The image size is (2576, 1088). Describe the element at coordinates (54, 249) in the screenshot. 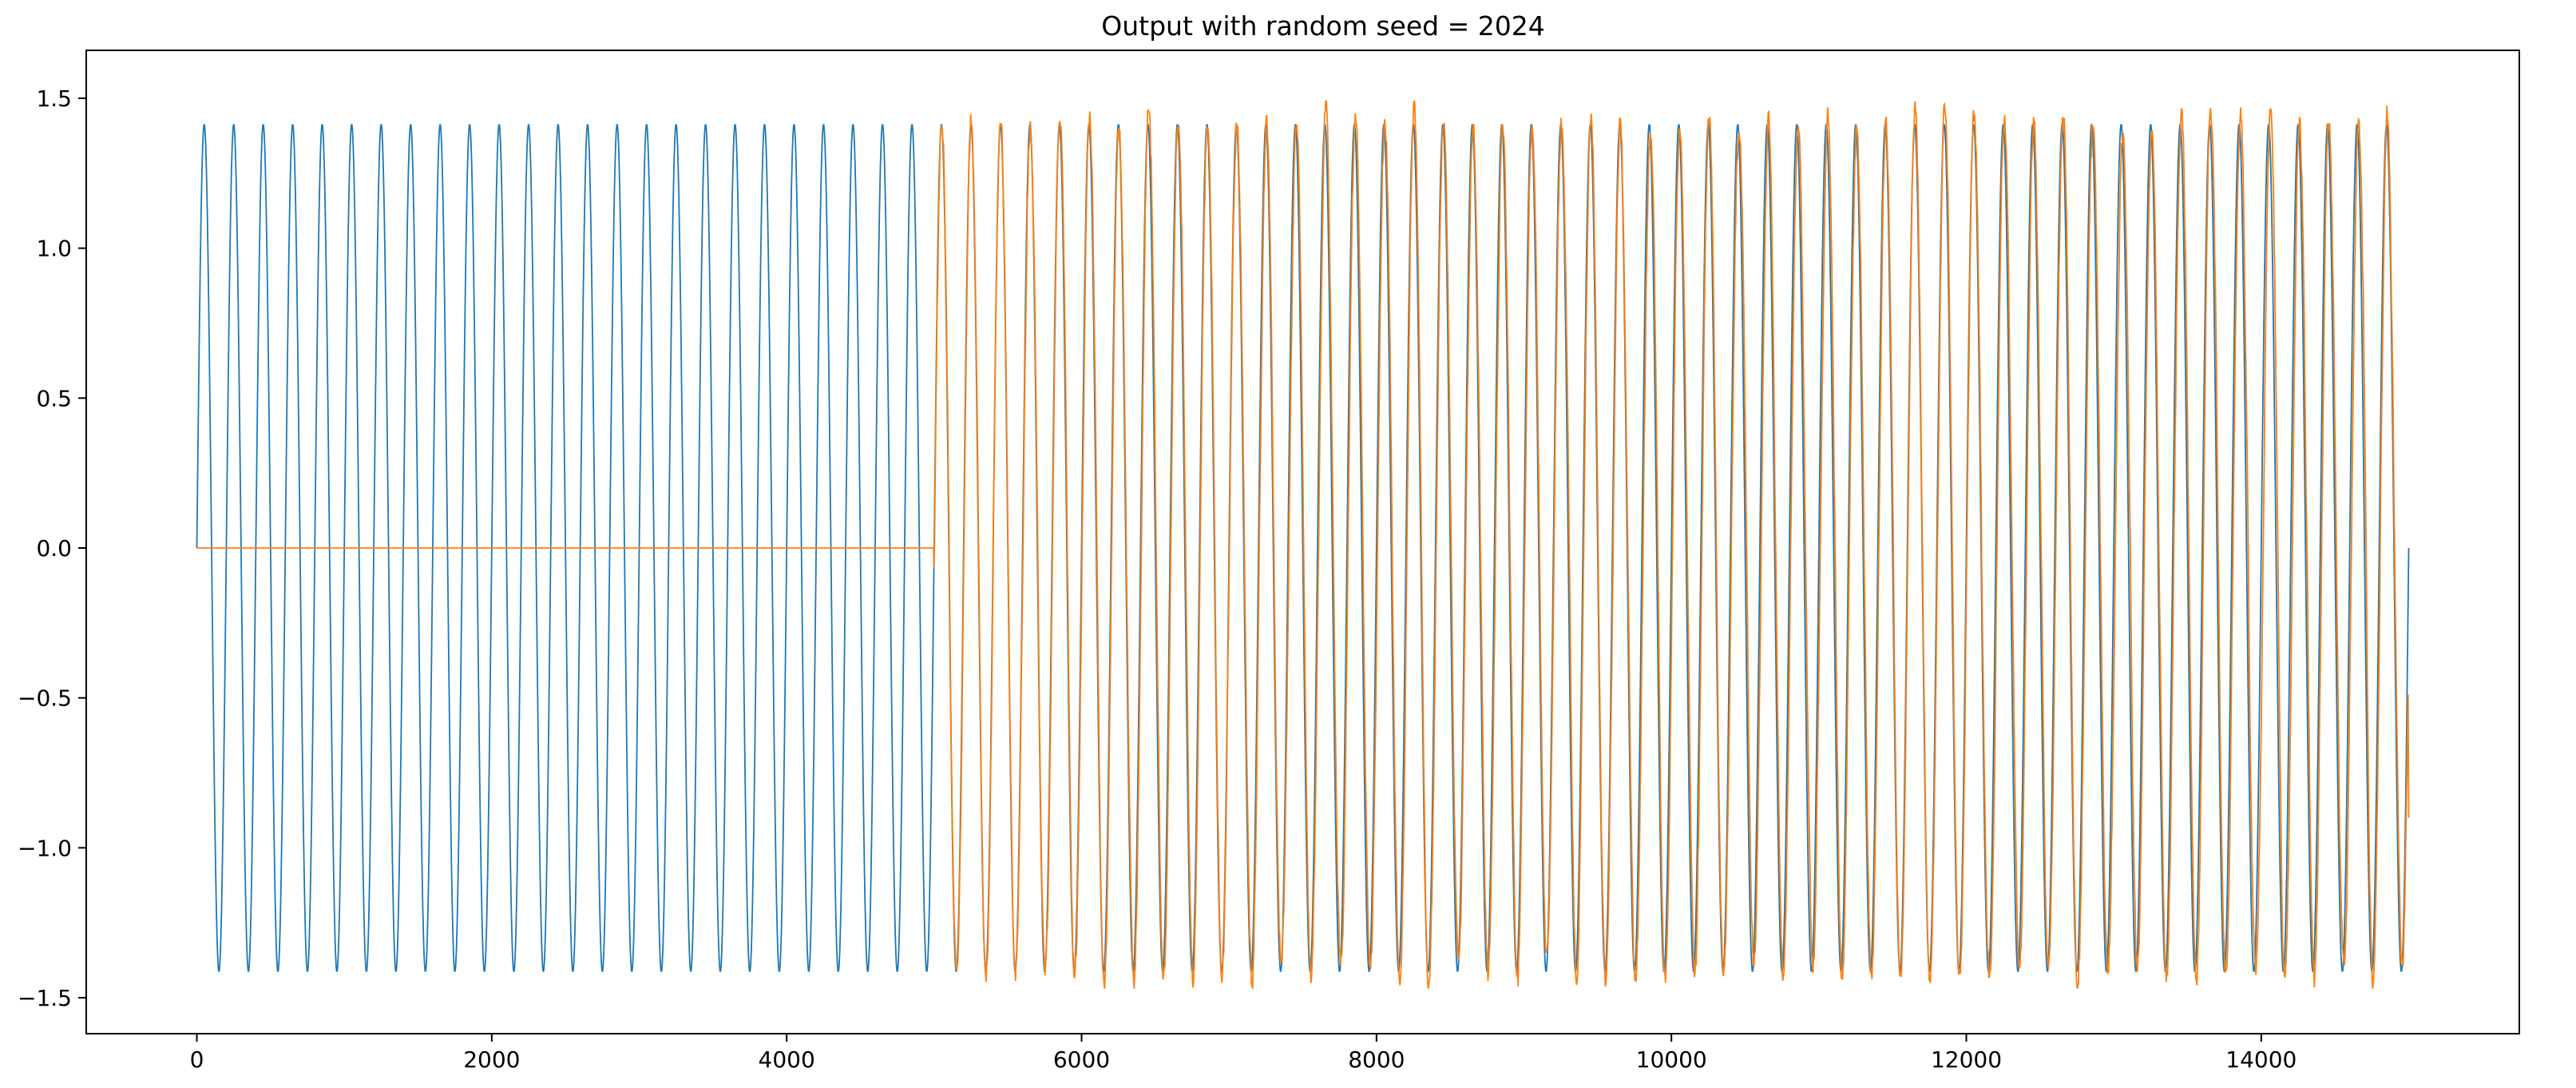

I see `y-tick-label: 1.0` at that location.